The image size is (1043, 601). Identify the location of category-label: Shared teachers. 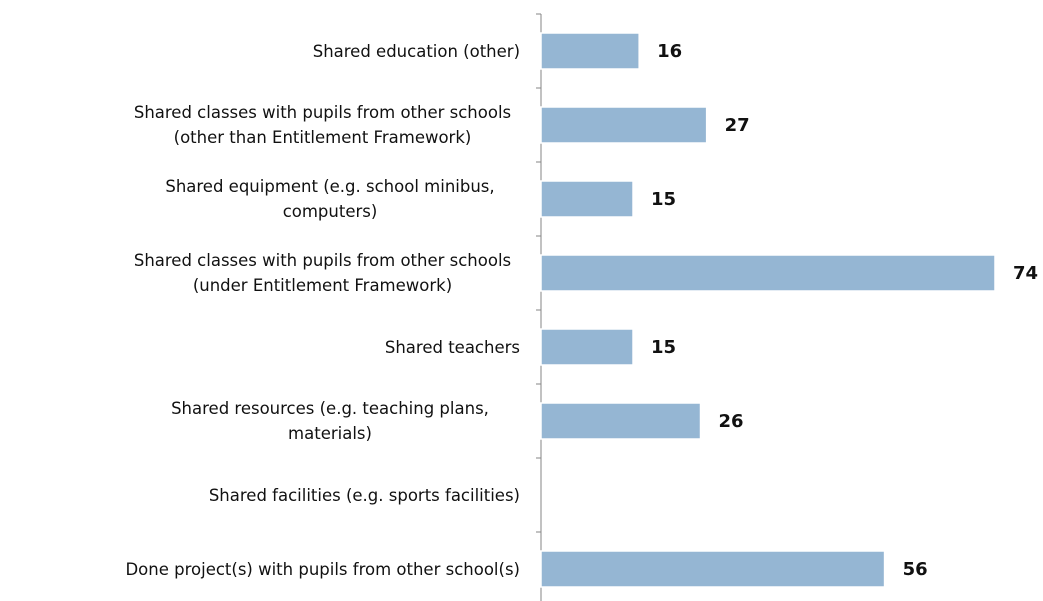
(452, 347).